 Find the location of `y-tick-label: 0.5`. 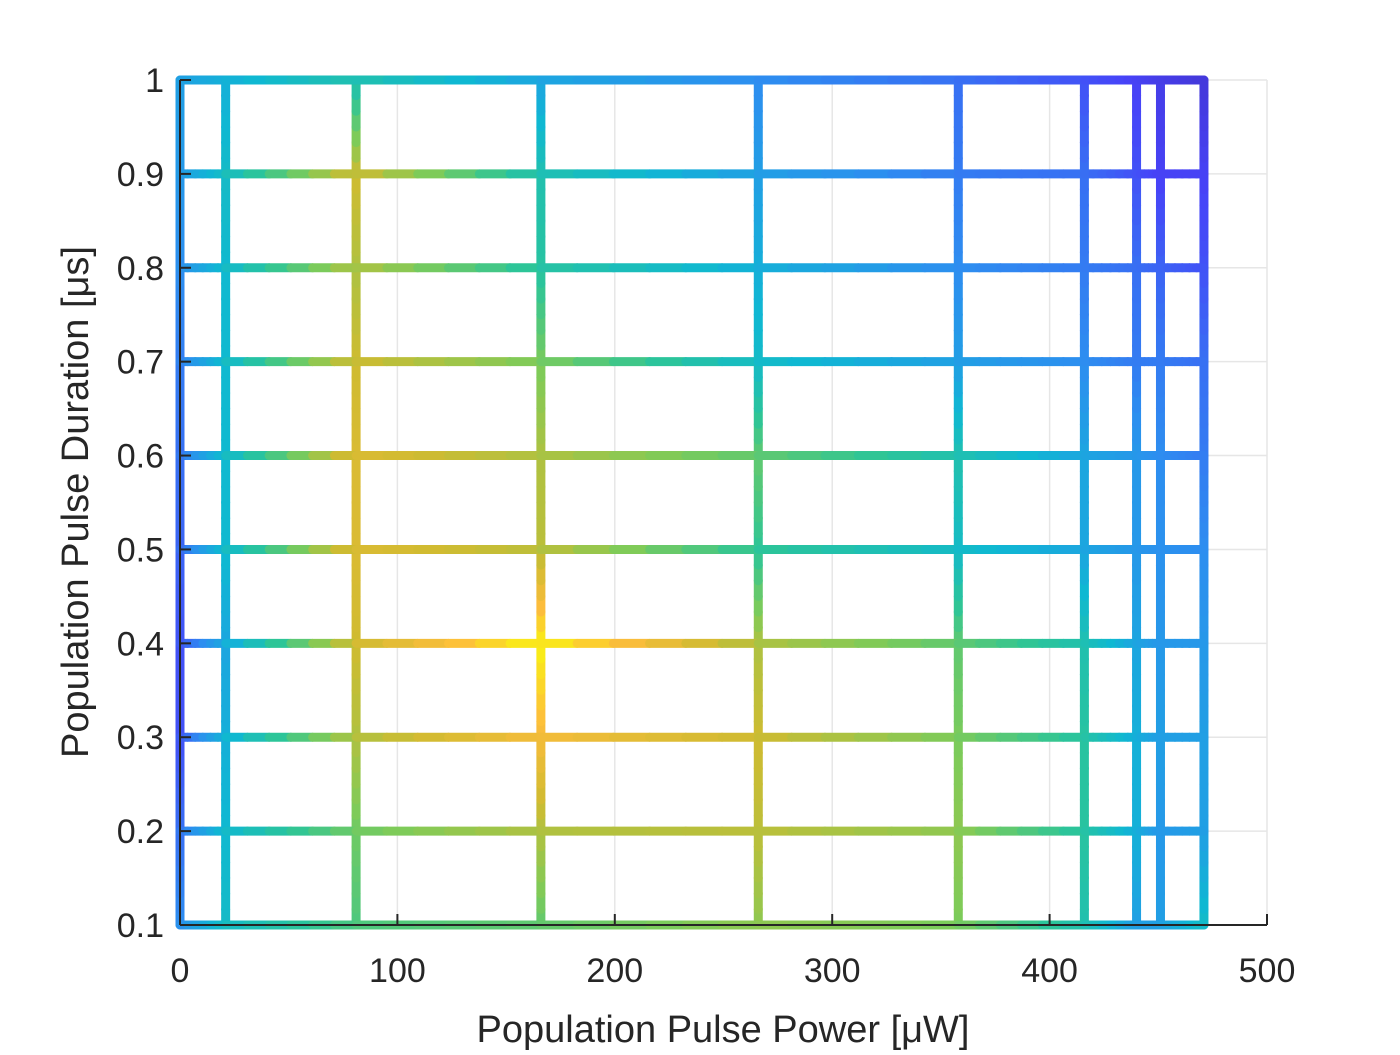

y-tick-label: 0.5 is located at coordinates (140, 550).